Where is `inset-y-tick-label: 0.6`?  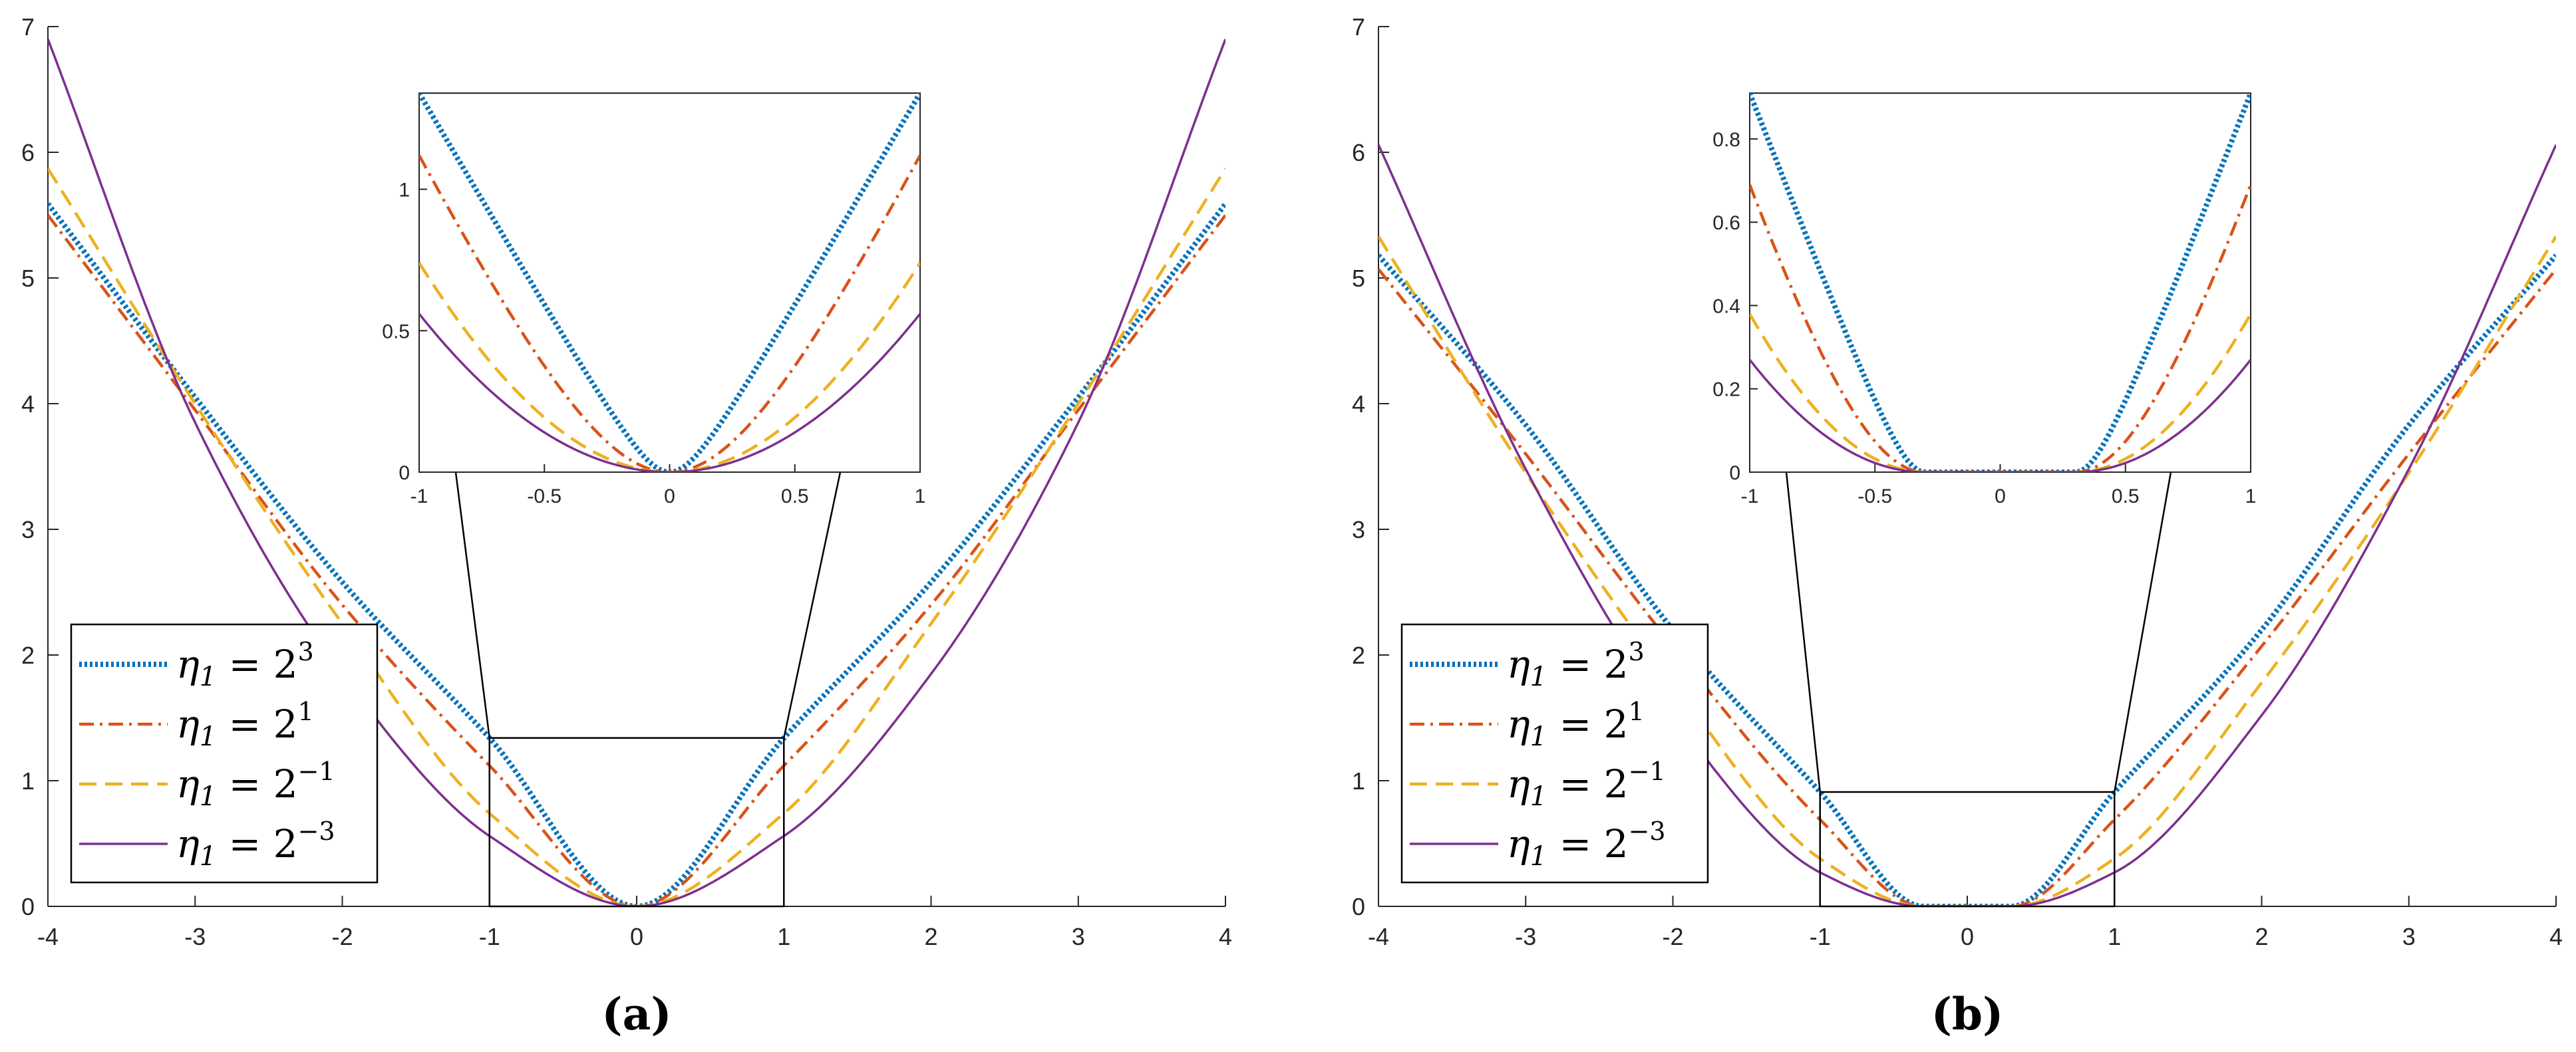 inset-y-tick-label: 0.6 is located at coordinates (1726, 223).